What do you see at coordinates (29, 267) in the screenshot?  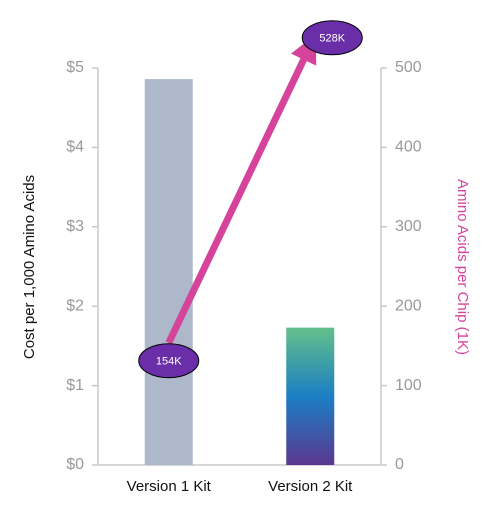 I see `y-axis-label: Cost per 1,000 Amino Acids` at bounding box center [29, 267].